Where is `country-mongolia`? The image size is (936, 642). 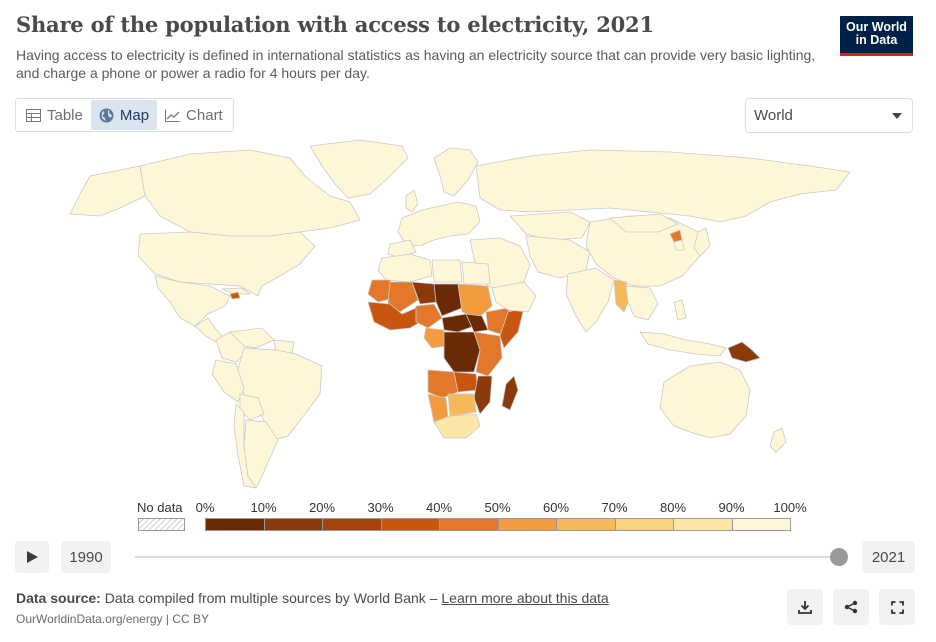 country-mongolia is located at coordinates (644, 223).